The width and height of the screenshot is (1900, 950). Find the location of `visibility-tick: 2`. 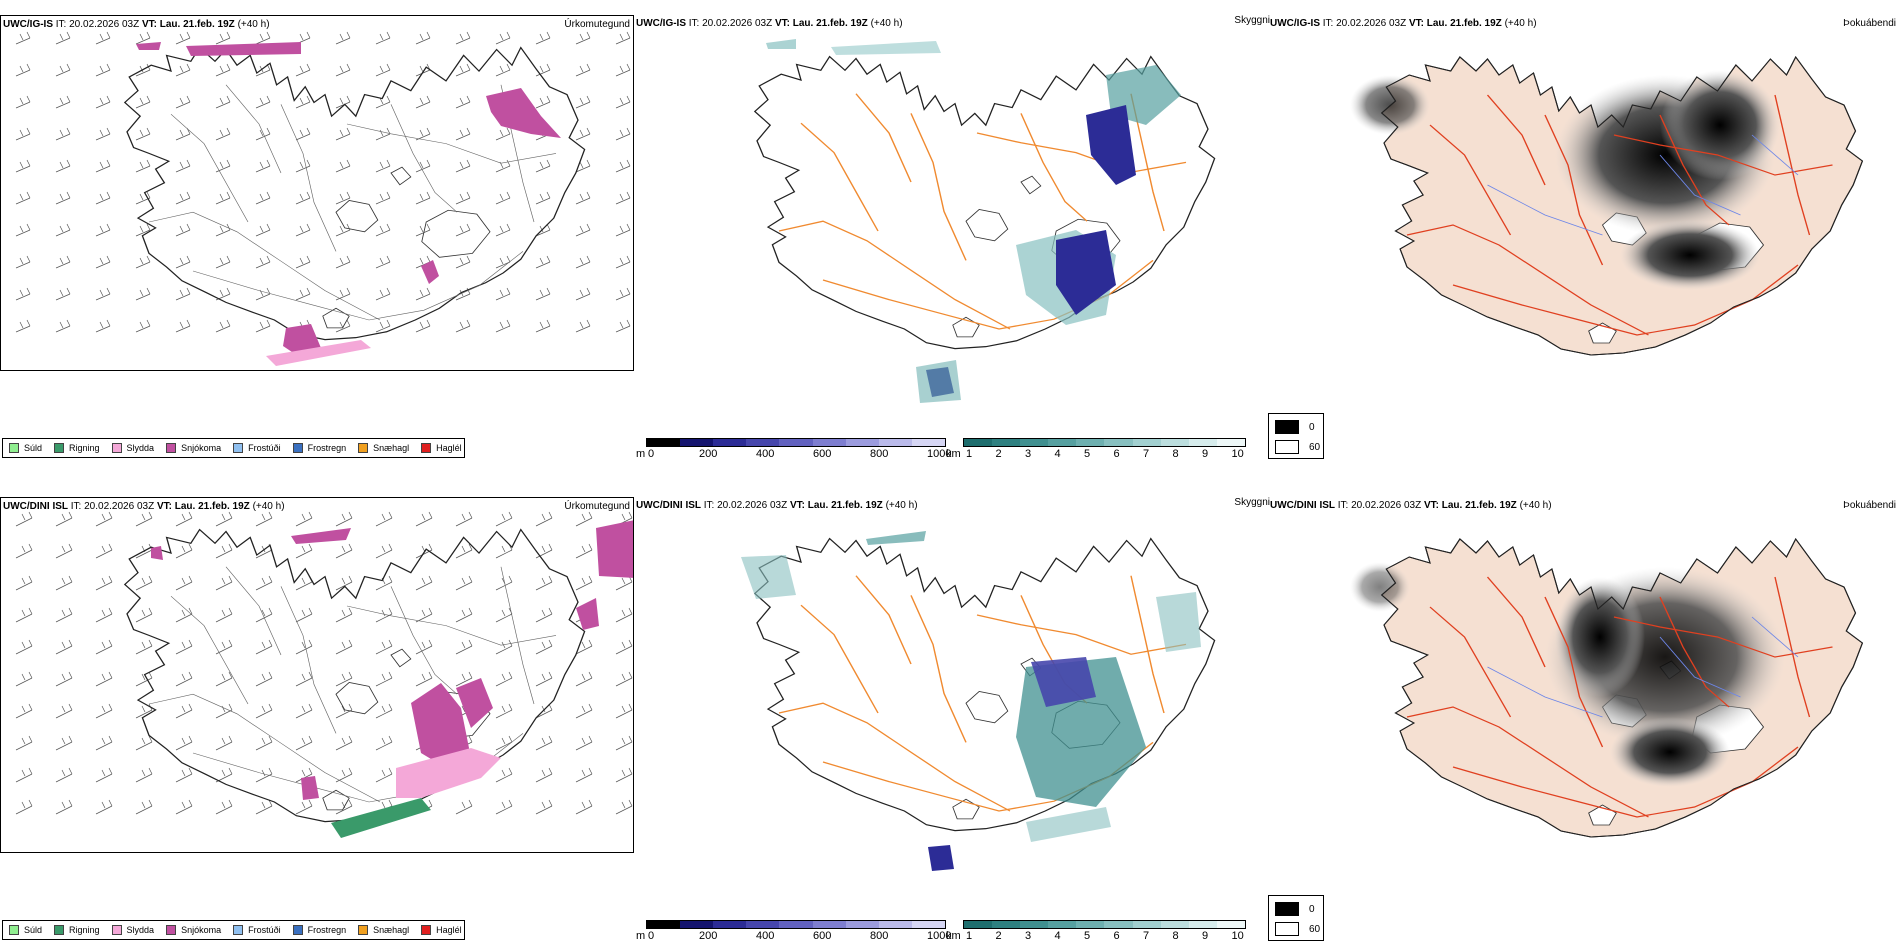

visibility-tick: 2 is located at coordinates (998, 936).